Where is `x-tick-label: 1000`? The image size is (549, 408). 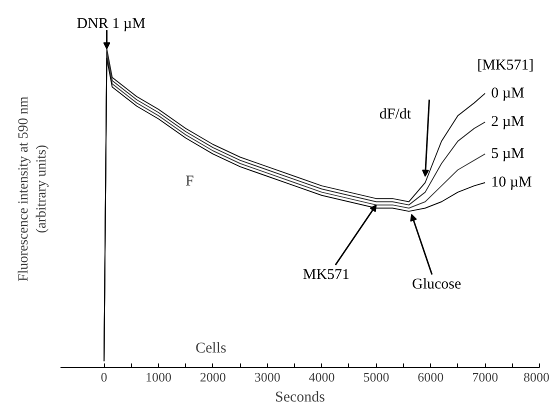 x-tick-label: 1000 is located at coordinates (158, 377).